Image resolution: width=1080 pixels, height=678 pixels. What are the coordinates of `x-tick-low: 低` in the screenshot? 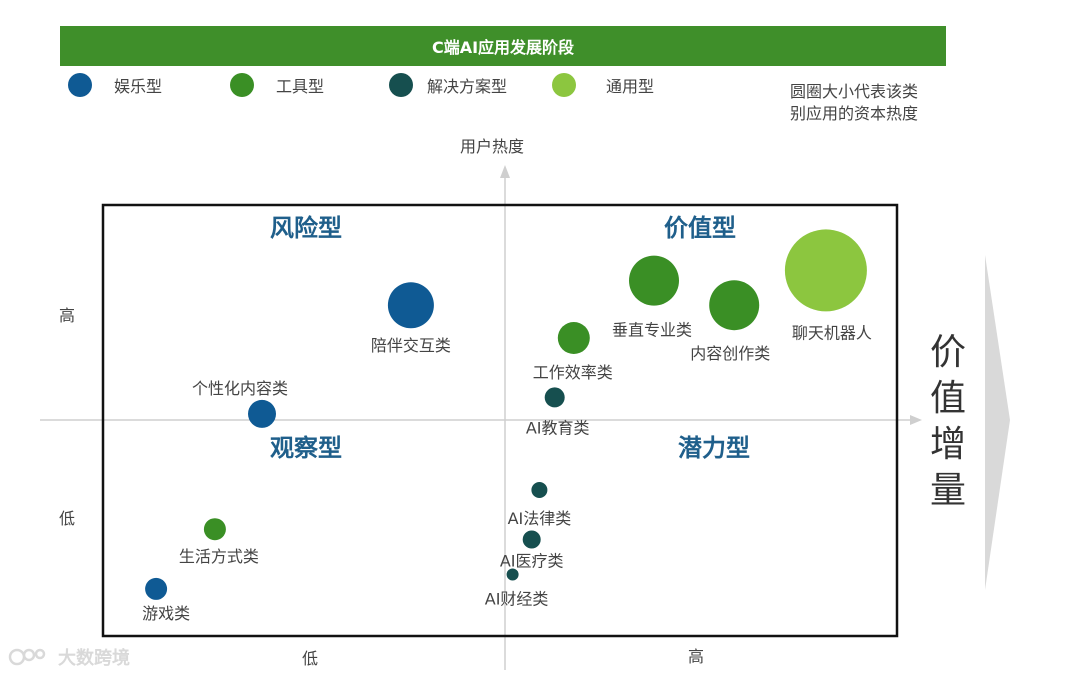 It's located at (310, 658).